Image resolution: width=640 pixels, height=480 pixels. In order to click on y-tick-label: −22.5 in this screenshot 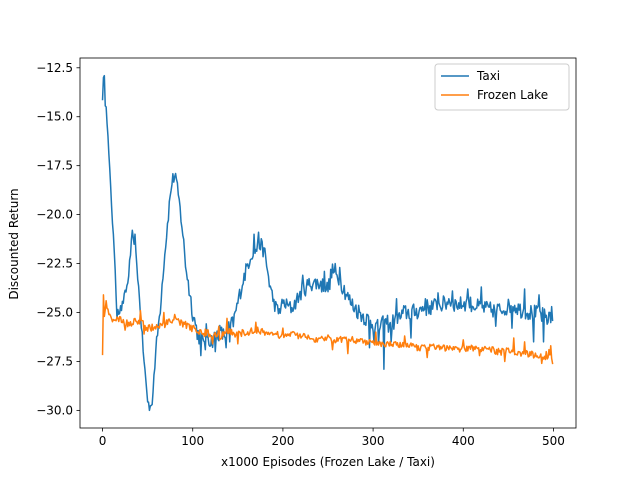, I will do `click(54, 264)`.